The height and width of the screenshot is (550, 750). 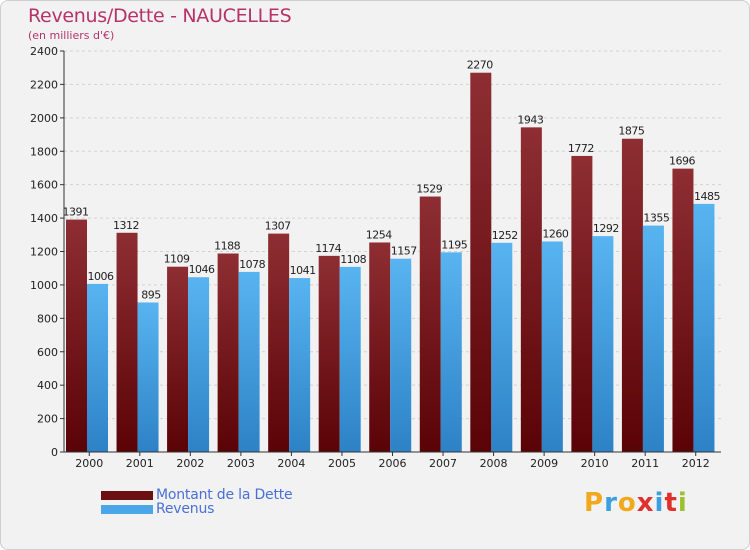 I want to click on x-tick-label: 2001, so click(x=140, y=463).